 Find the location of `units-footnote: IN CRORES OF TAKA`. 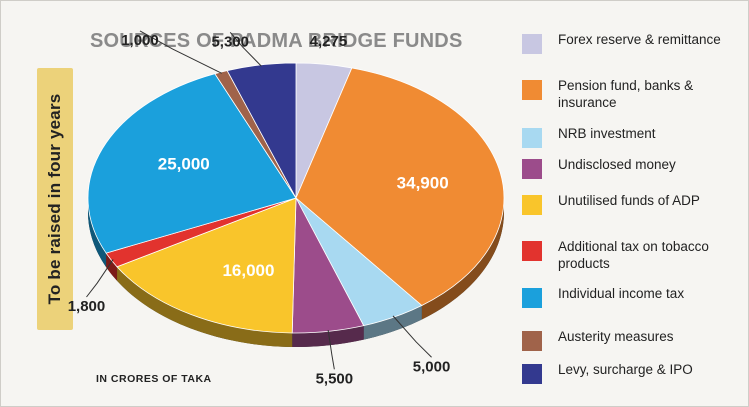

units-footnote: IN CRORES OF TAKA is located at coordinates (154, 379).